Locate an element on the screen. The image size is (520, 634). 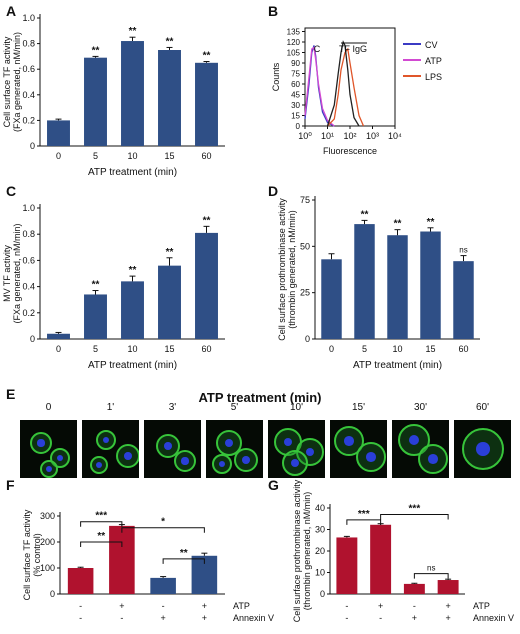
x-tick-label: 10⁴ is located at coordinates (395, 136).